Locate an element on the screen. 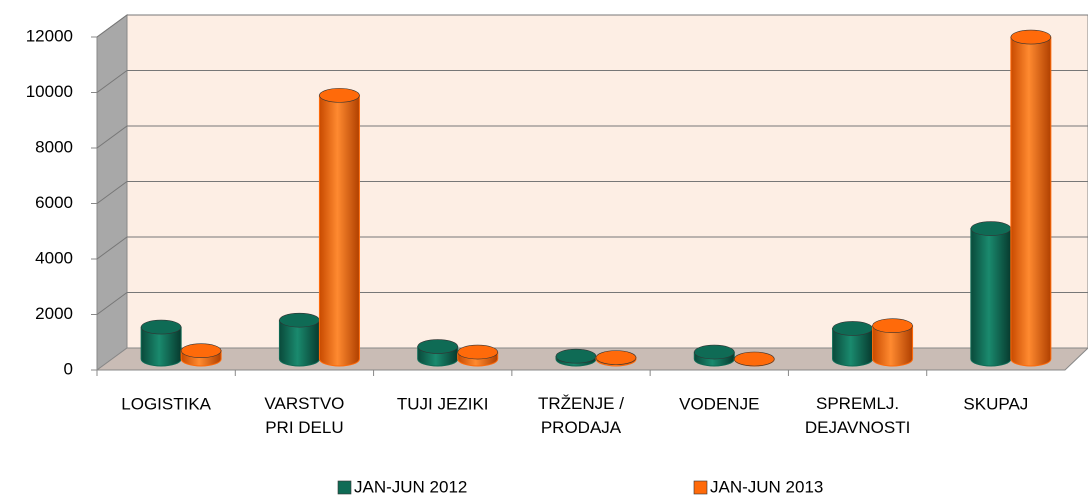  x-tick-label: VARSTVO PRI DELU is located at coordinates (304, 415).